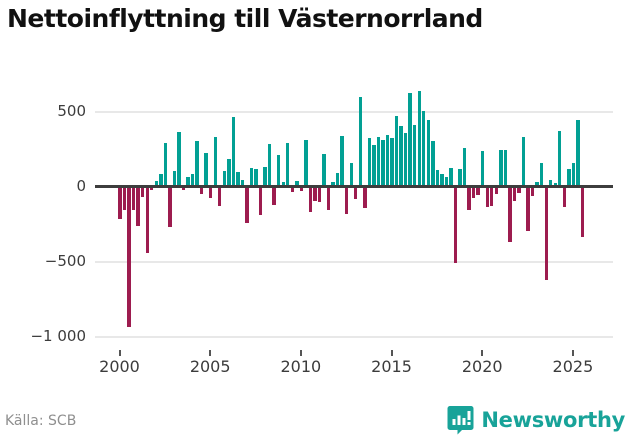 This screenshot has height=439, width=631. I want to click on x-tick-2010, so click(300, 353).